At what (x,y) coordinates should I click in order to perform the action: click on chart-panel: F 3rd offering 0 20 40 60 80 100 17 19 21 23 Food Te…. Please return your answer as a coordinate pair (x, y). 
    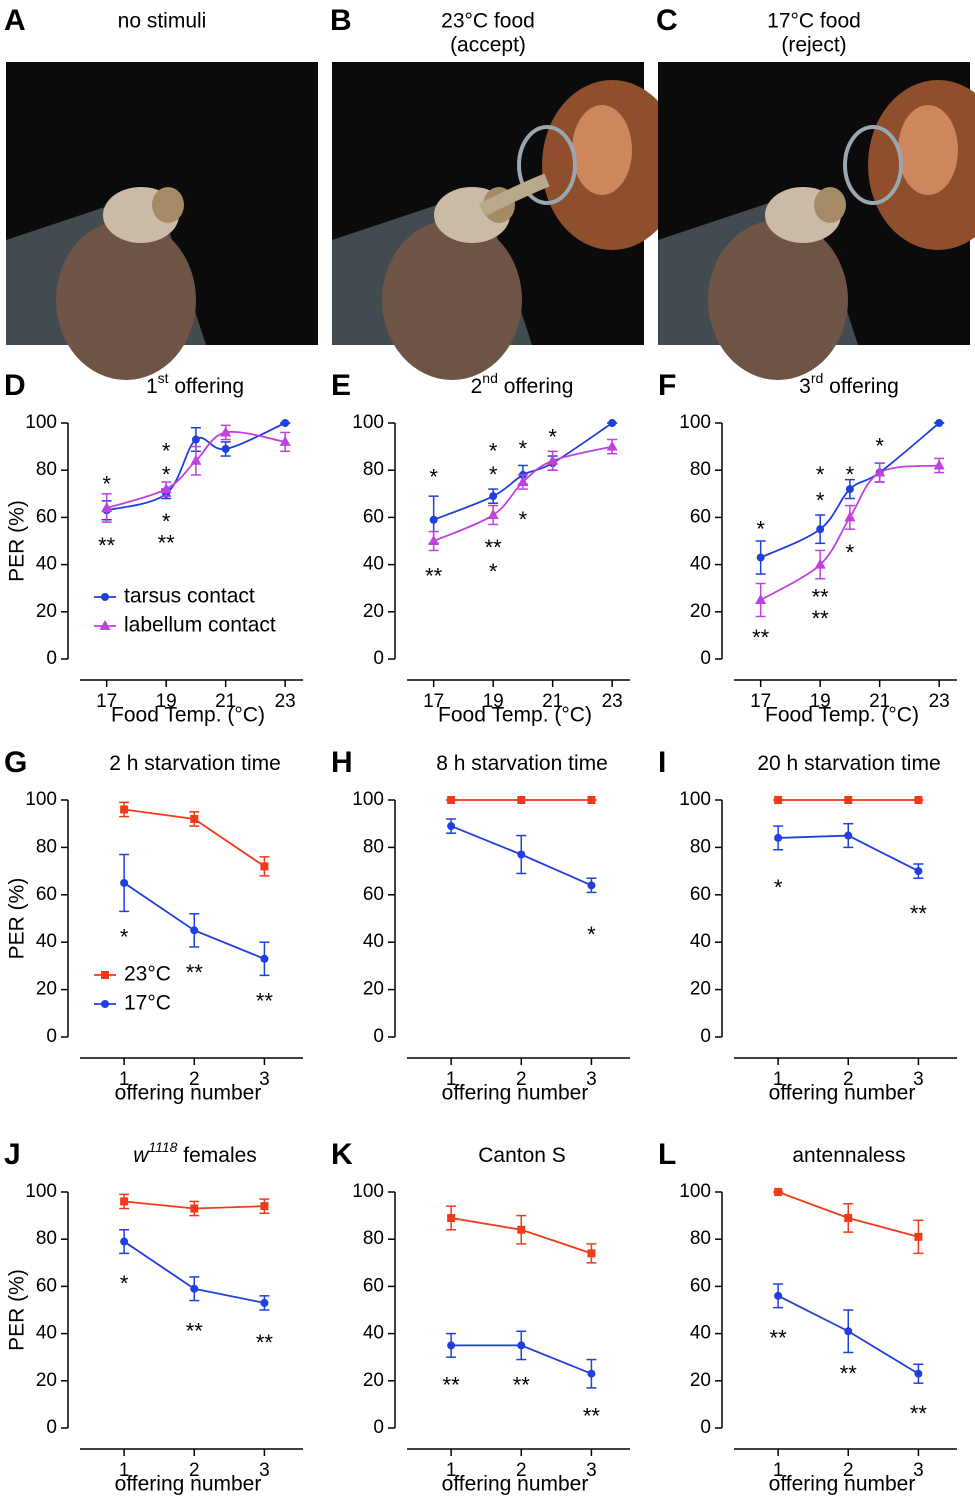
    Looking at the image, I should click on (807, 548).